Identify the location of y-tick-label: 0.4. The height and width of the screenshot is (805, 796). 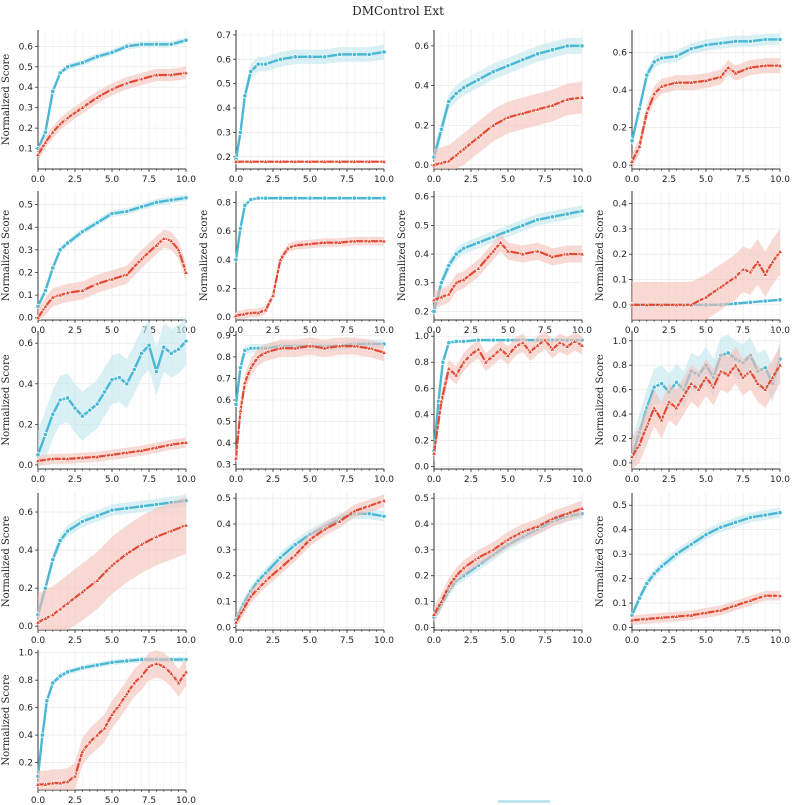
(26, 88).